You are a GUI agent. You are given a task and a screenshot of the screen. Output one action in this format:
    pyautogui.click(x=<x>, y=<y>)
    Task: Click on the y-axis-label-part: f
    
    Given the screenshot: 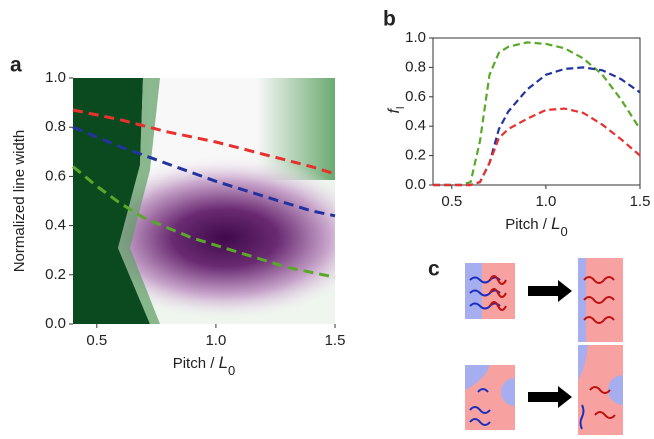 What is the action you would take?
    pyautogui.click(x=394, y=110)
    